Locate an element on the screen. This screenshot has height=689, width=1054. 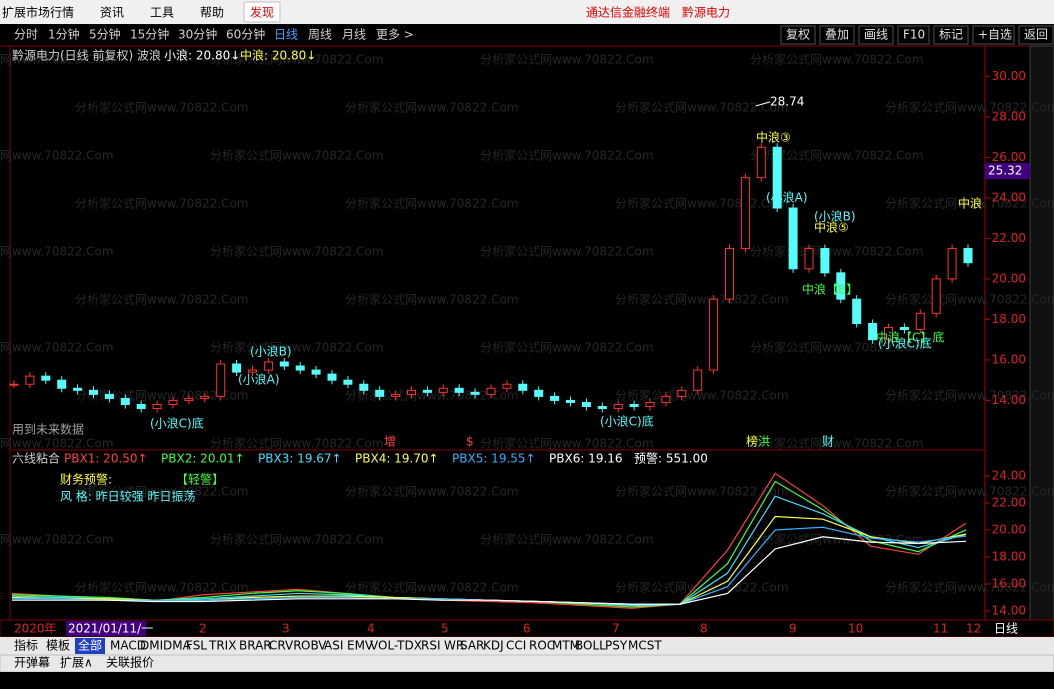
y-tick-label: 28.00 is located at coordinates (1009, 116).